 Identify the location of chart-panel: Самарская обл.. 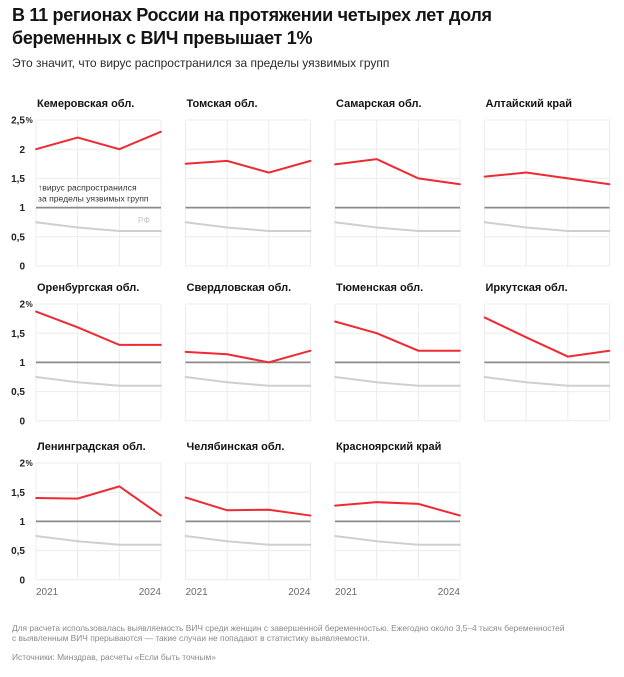
(397, 182).